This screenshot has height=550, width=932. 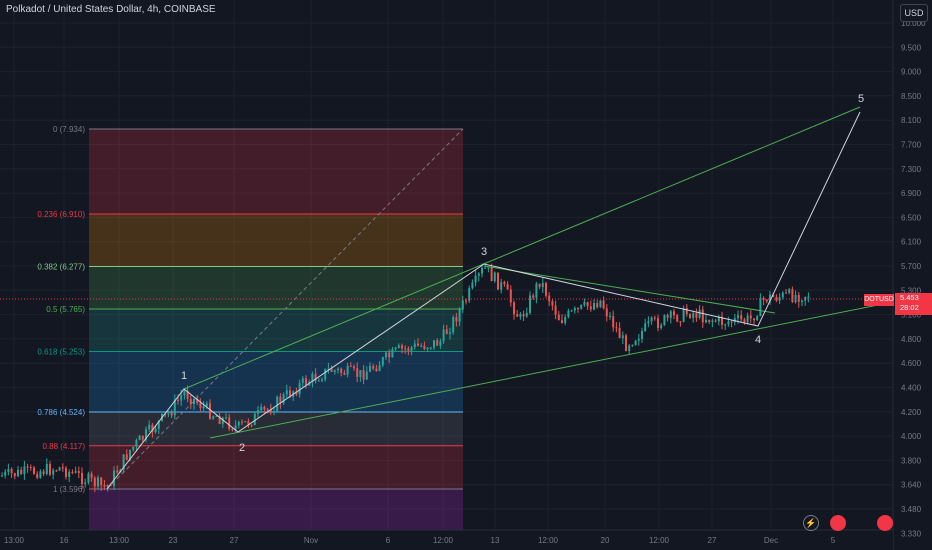 What do you see at coordinates (911, 242) in the screenshot?
I see `price-tick-label: 6.100` at bounding box center [911, 242].